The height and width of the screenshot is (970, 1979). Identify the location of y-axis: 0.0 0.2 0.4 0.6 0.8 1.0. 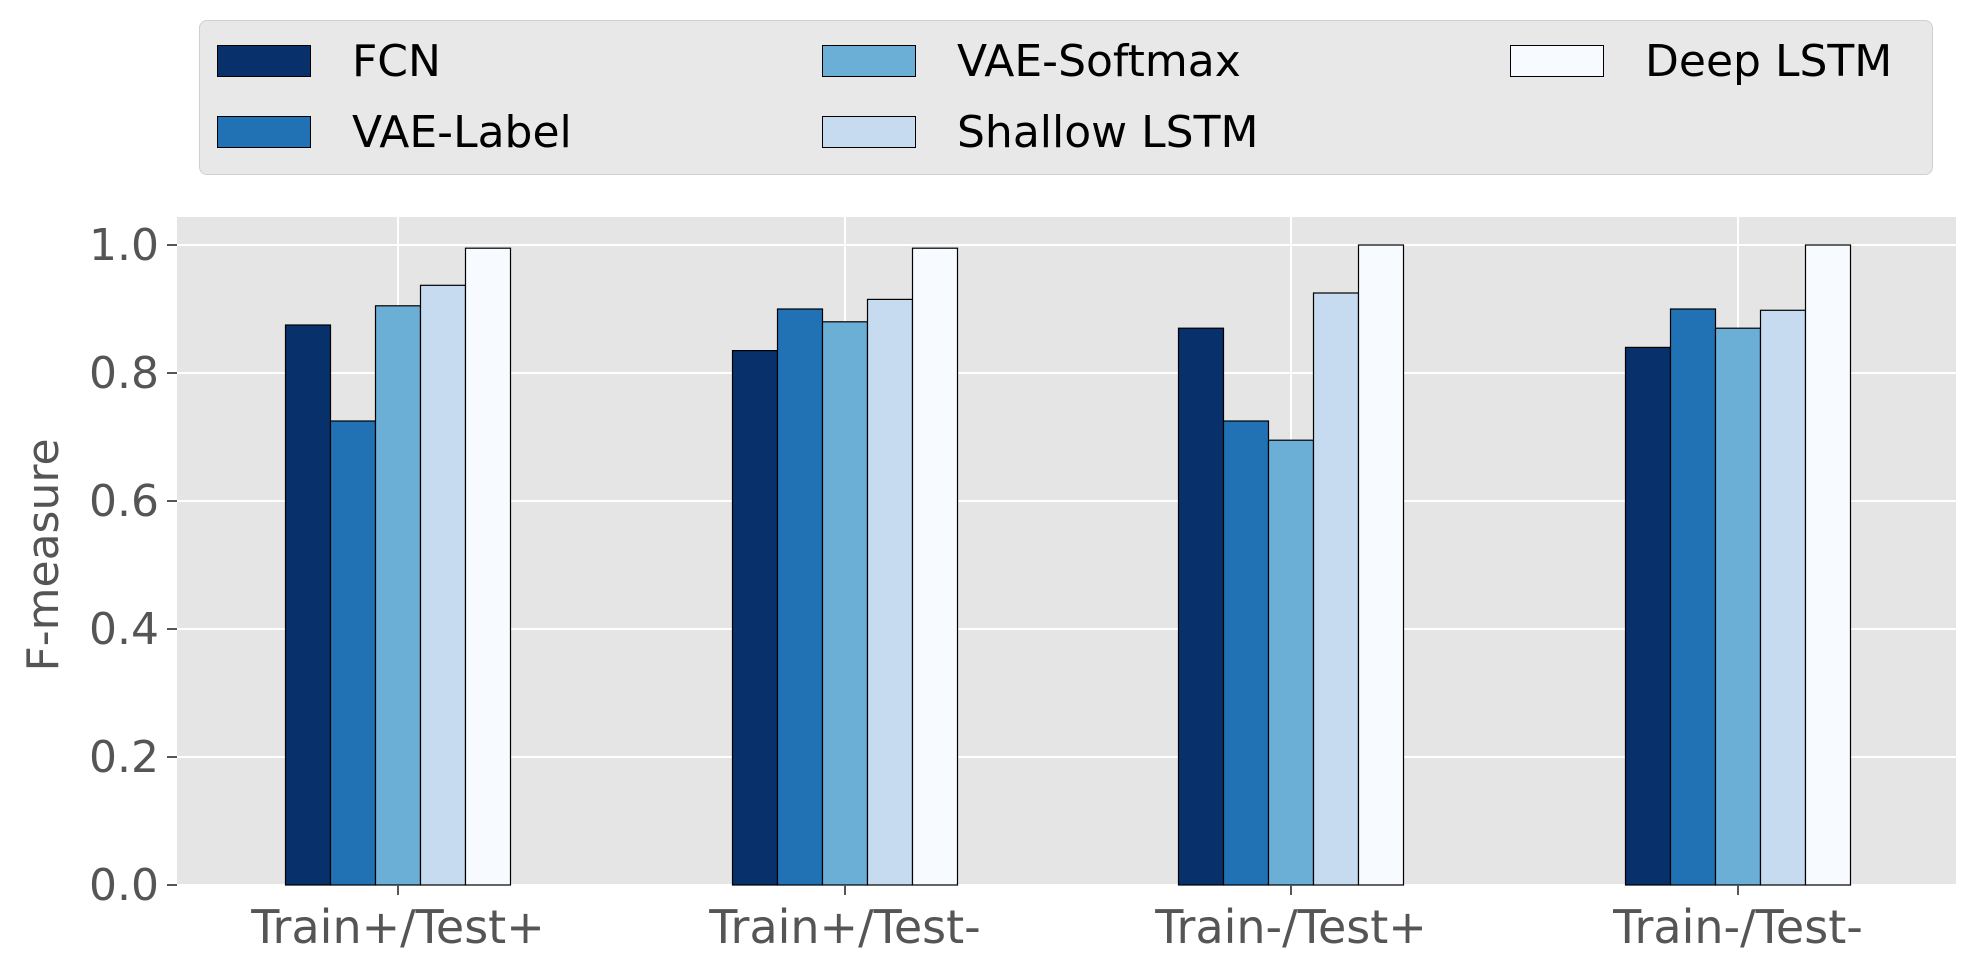
(133, 565).